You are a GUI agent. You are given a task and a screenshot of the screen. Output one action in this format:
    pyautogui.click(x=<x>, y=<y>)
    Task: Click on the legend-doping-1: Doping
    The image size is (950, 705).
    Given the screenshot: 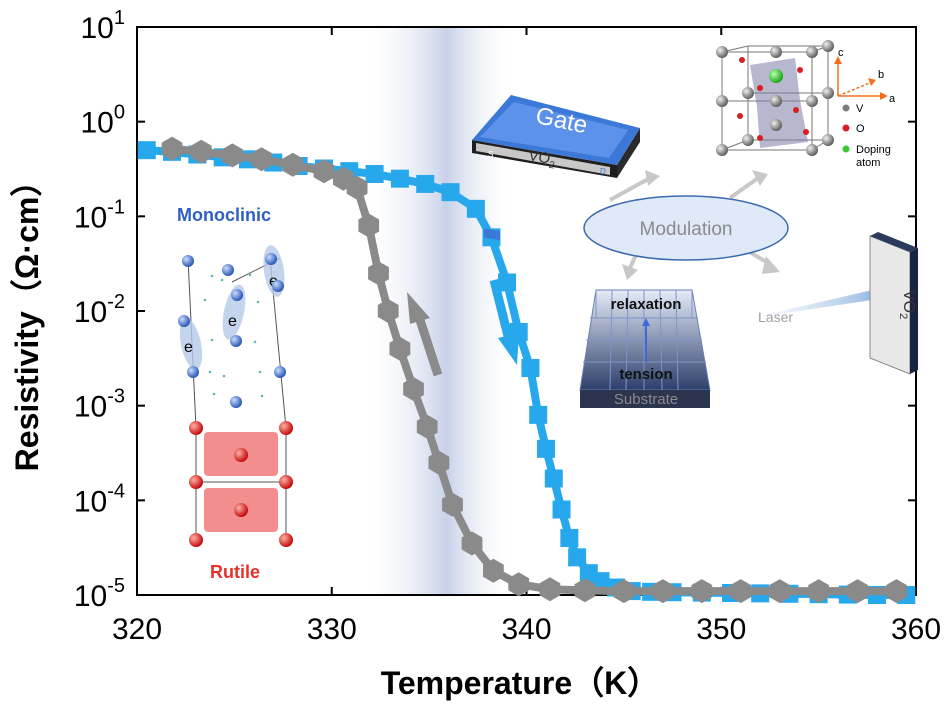 What is the action you would take?
    pyautogui.click(x=873, y=150)
    